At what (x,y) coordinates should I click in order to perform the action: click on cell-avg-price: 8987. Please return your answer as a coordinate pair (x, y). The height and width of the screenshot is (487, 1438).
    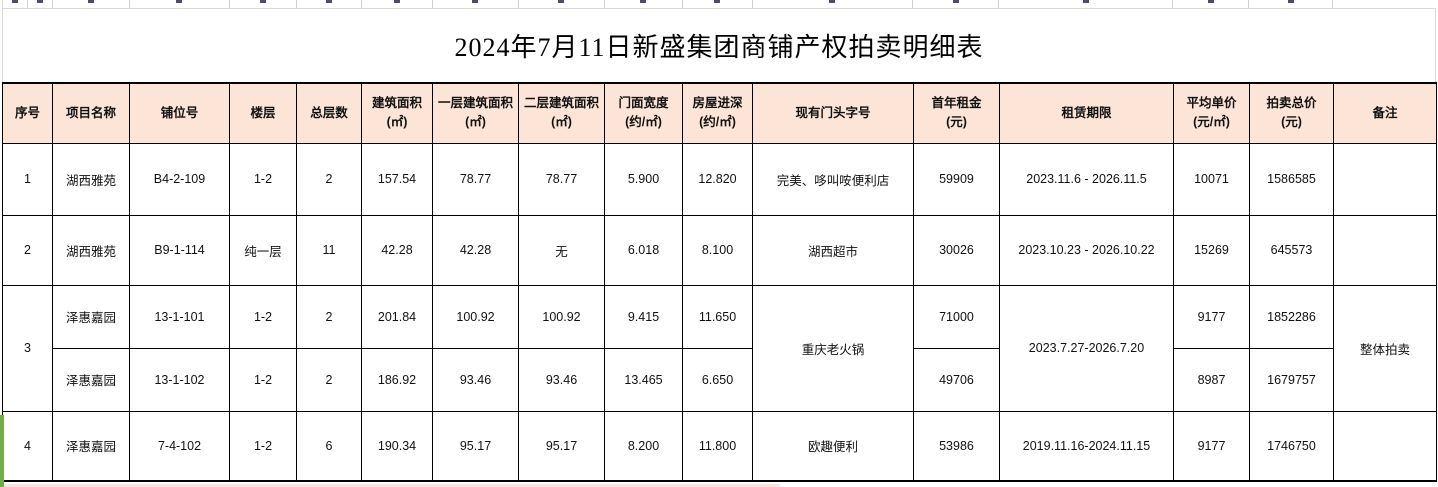
    Looking at the image, I should click on (1211, 379).